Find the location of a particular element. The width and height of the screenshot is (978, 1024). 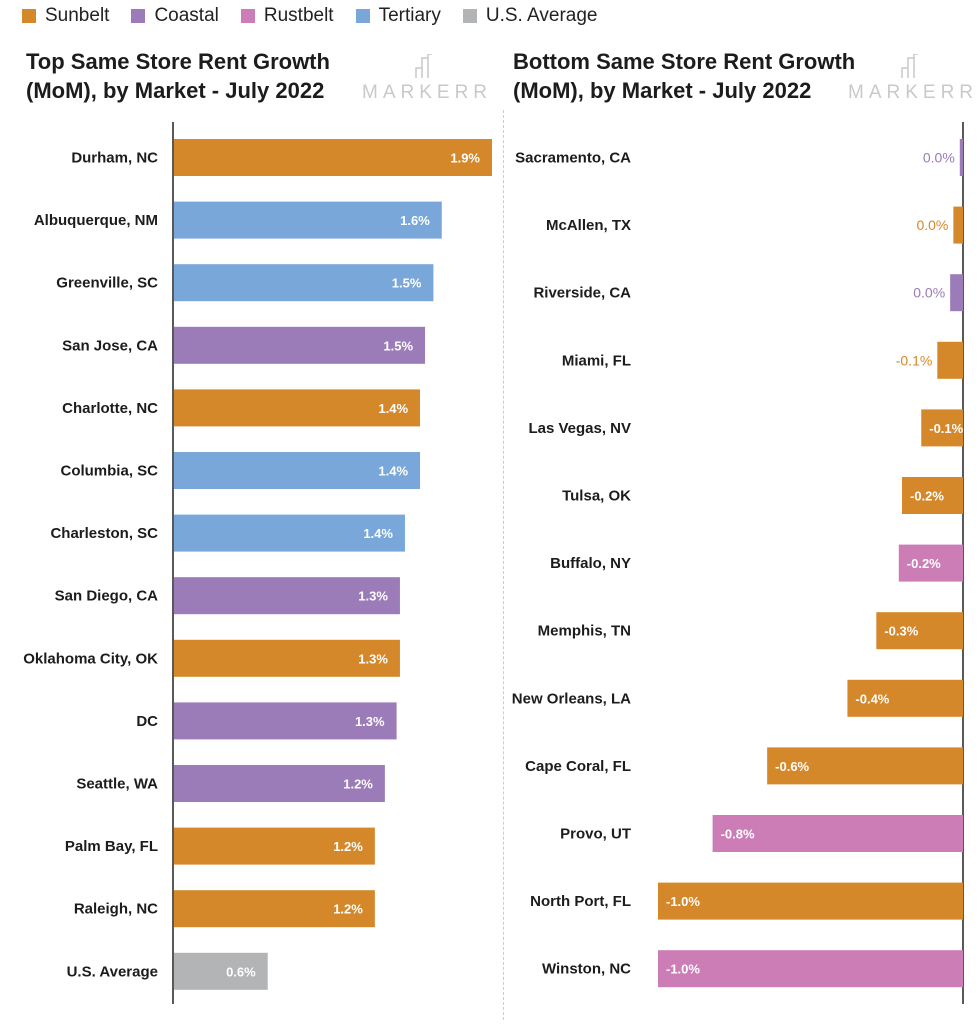

bottom-chart-category-label: Provo, UT is located at coordinates (595, 834).